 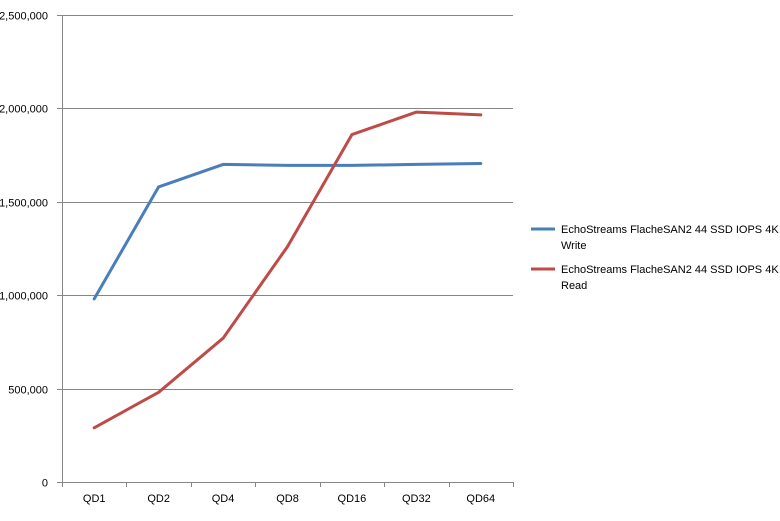 What do you see at coordinates (416, 499) in the screenshot?
I see `x-tick-label: QD32` at bounding box center [416, 499].